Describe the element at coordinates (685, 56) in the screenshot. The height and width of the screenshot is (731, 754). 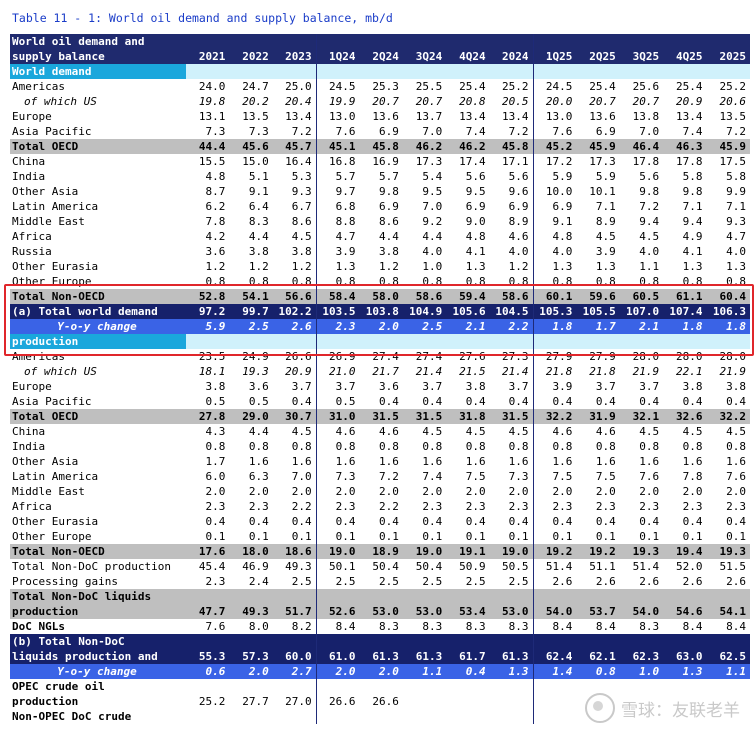
I see `header-col: 4Q25` at that location.